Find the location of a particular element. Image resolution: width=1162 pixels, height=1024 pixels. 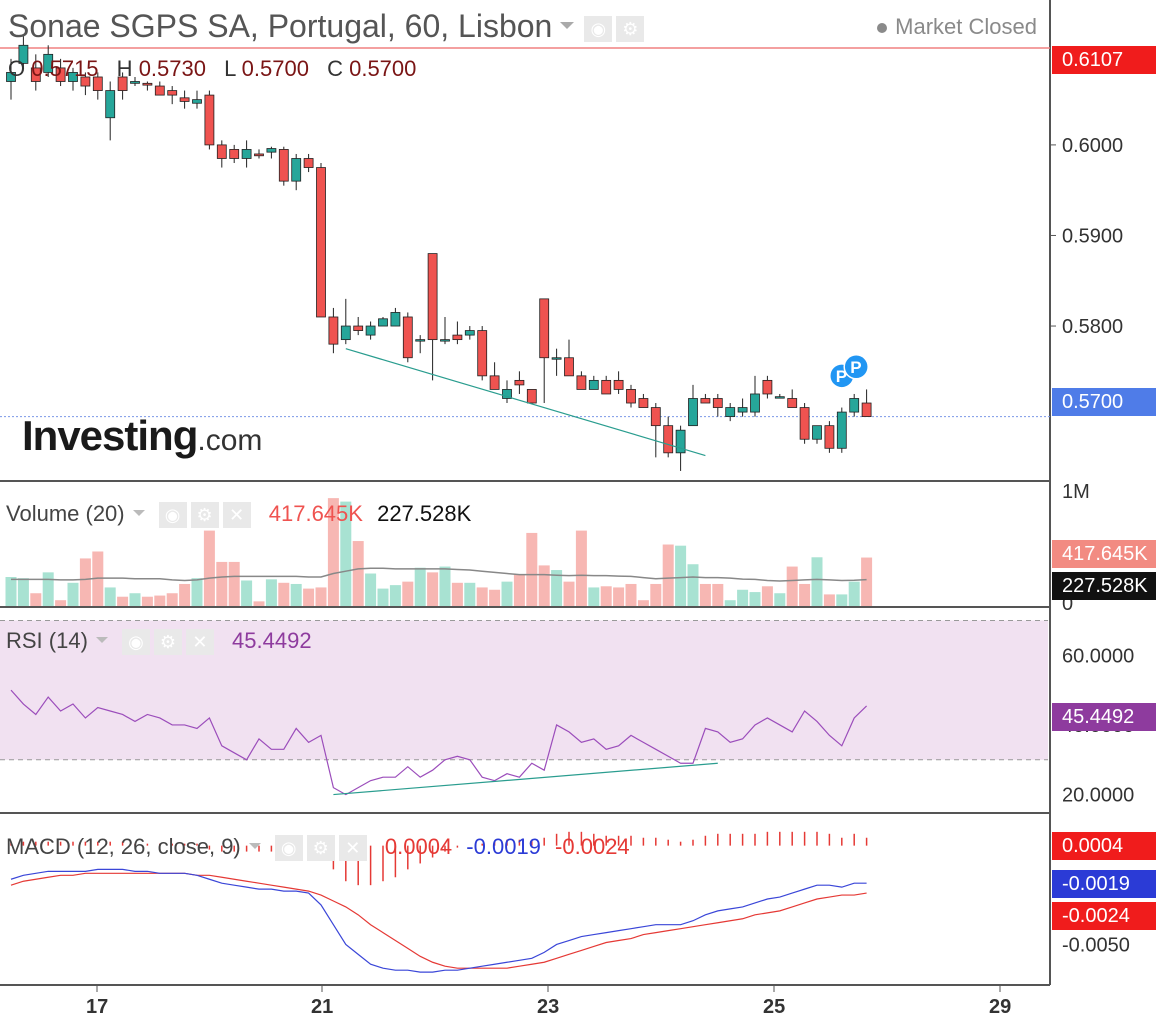

close-label: C is located at coordinates (335, 68).